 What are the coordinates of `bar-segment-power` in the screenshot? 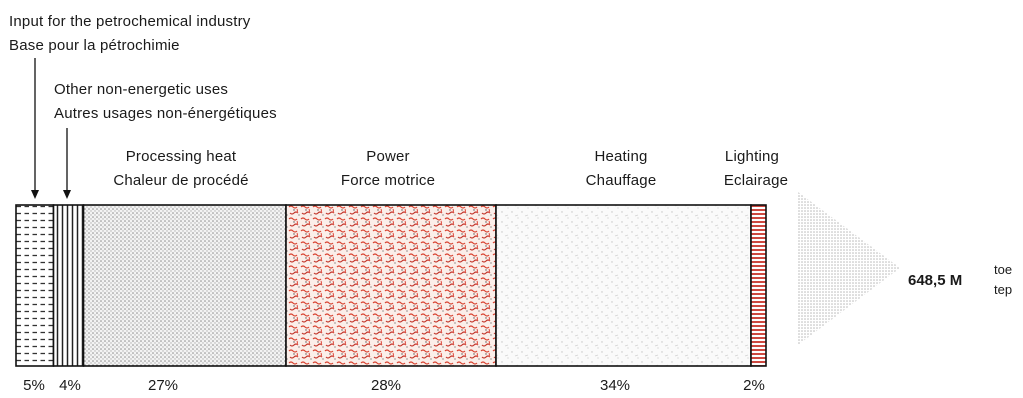 It's located at (391, 285).